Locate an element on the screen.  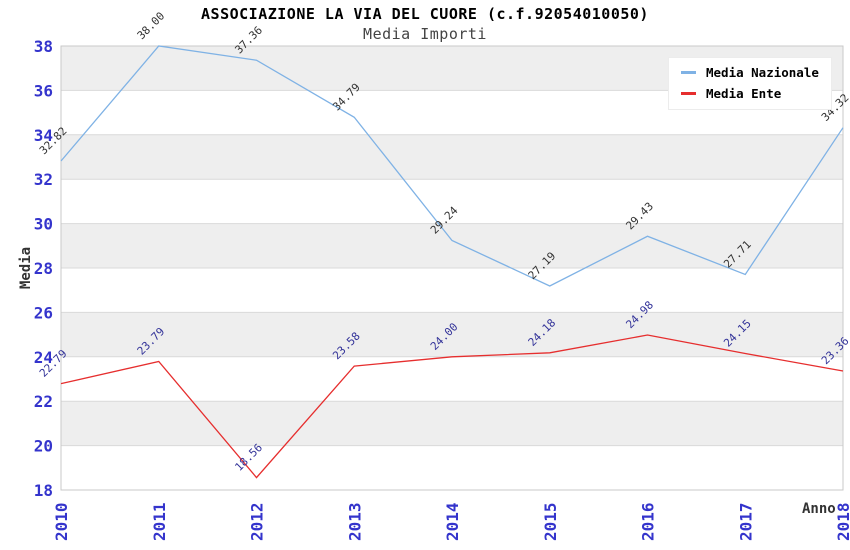
y-tick-label: 26 is located at coordinates (43, 312).